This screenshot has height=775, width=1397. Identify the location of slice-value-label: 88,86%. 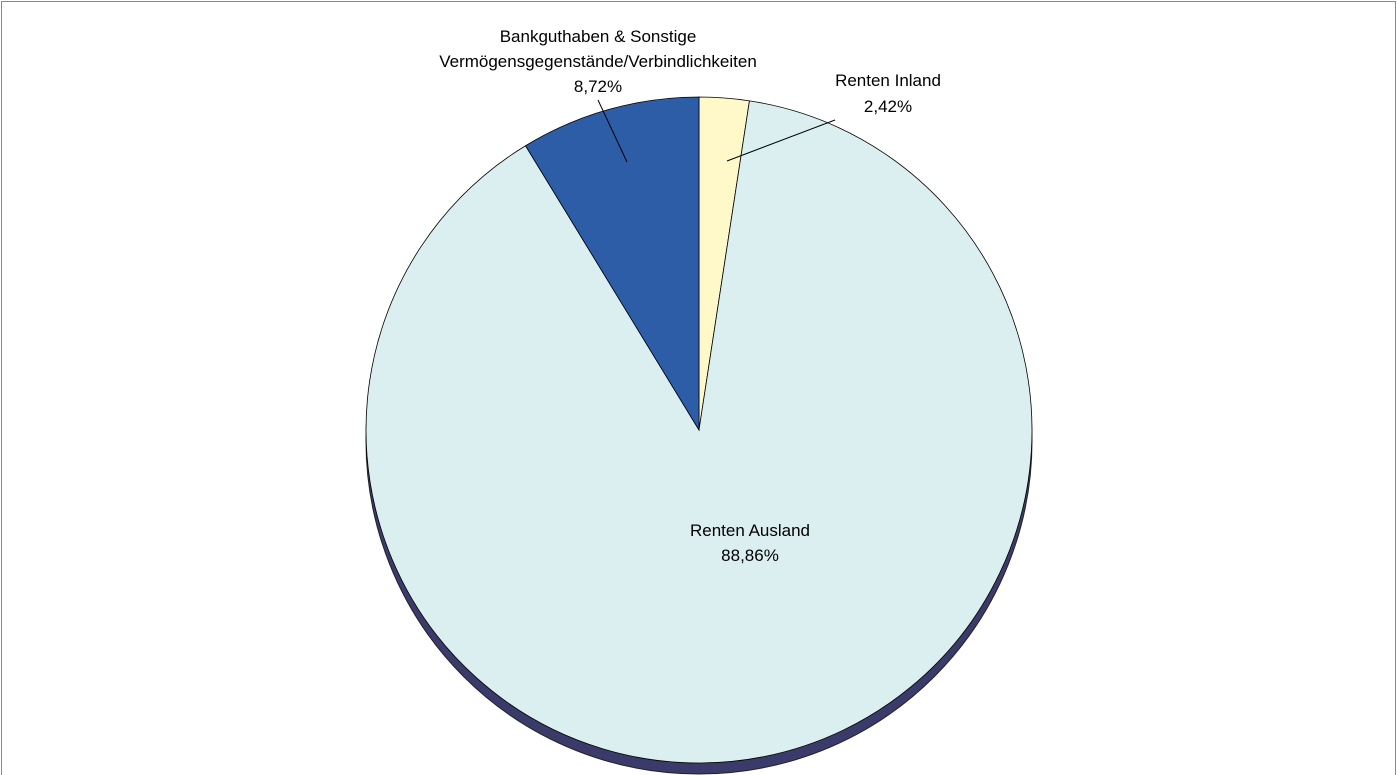
(750, 555).